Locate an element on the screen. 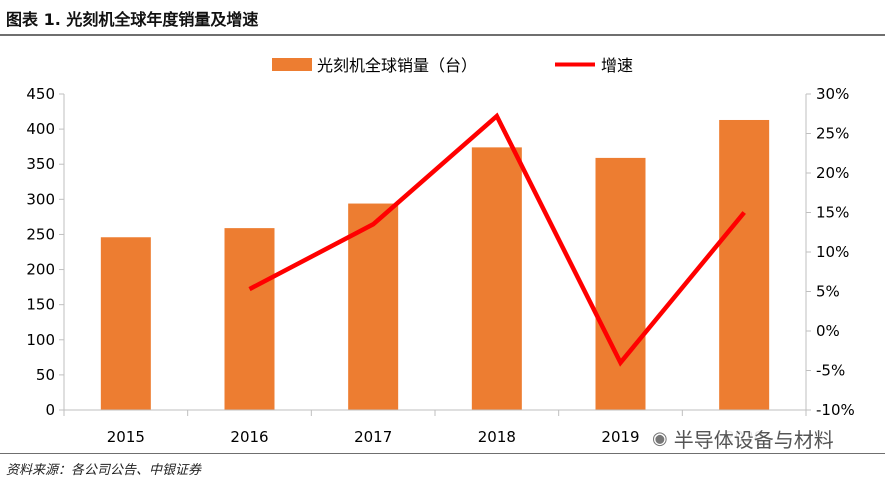 This screenshot has height=480, width=885. left-tick-label: 50 is located at coordinates (45, 375).